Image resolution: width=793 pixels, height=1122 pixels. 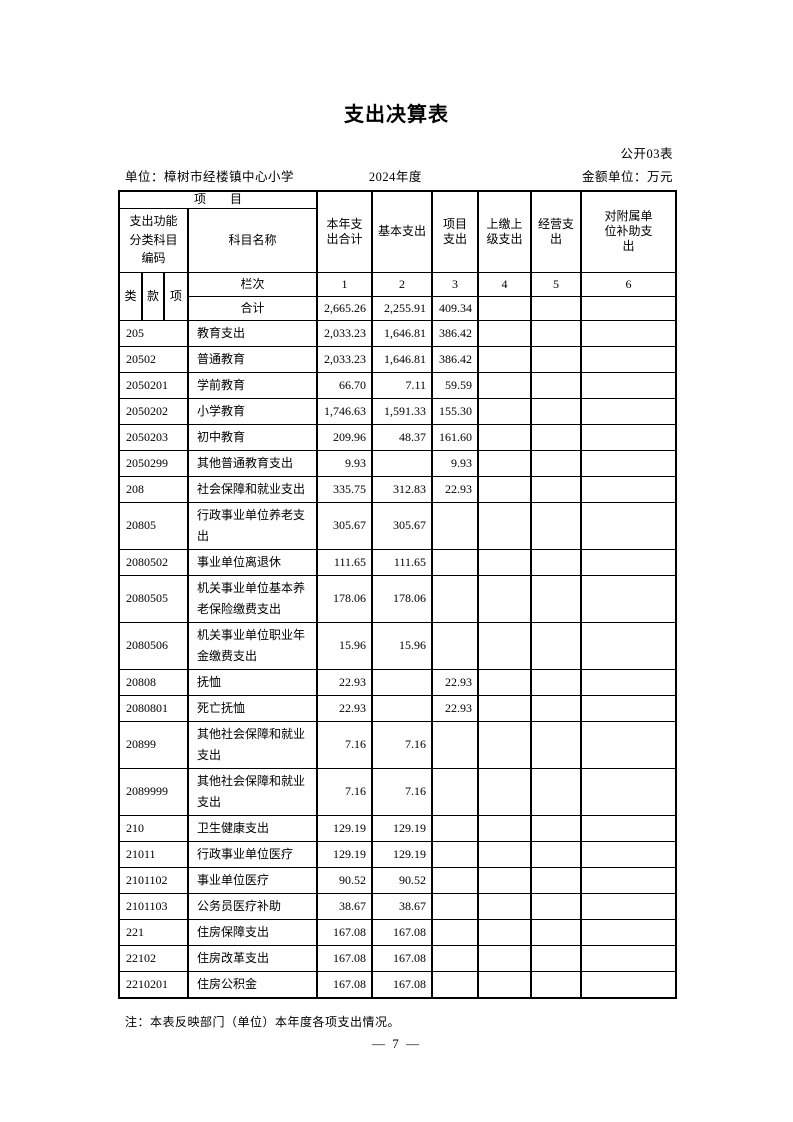 What do you see at coordinates (402, 880) in the screenshot?
I see `value-cell: 90.52` at bounding box center [402, 880].